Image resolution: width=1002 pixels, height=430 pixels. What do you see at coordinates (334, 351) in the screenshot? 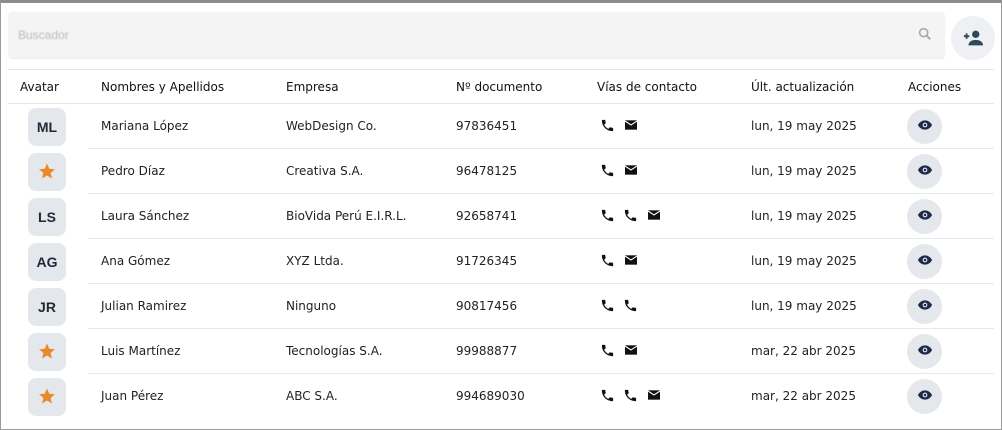
I see `company: Tecnologías S.A.` at bounding box center [334, 351].